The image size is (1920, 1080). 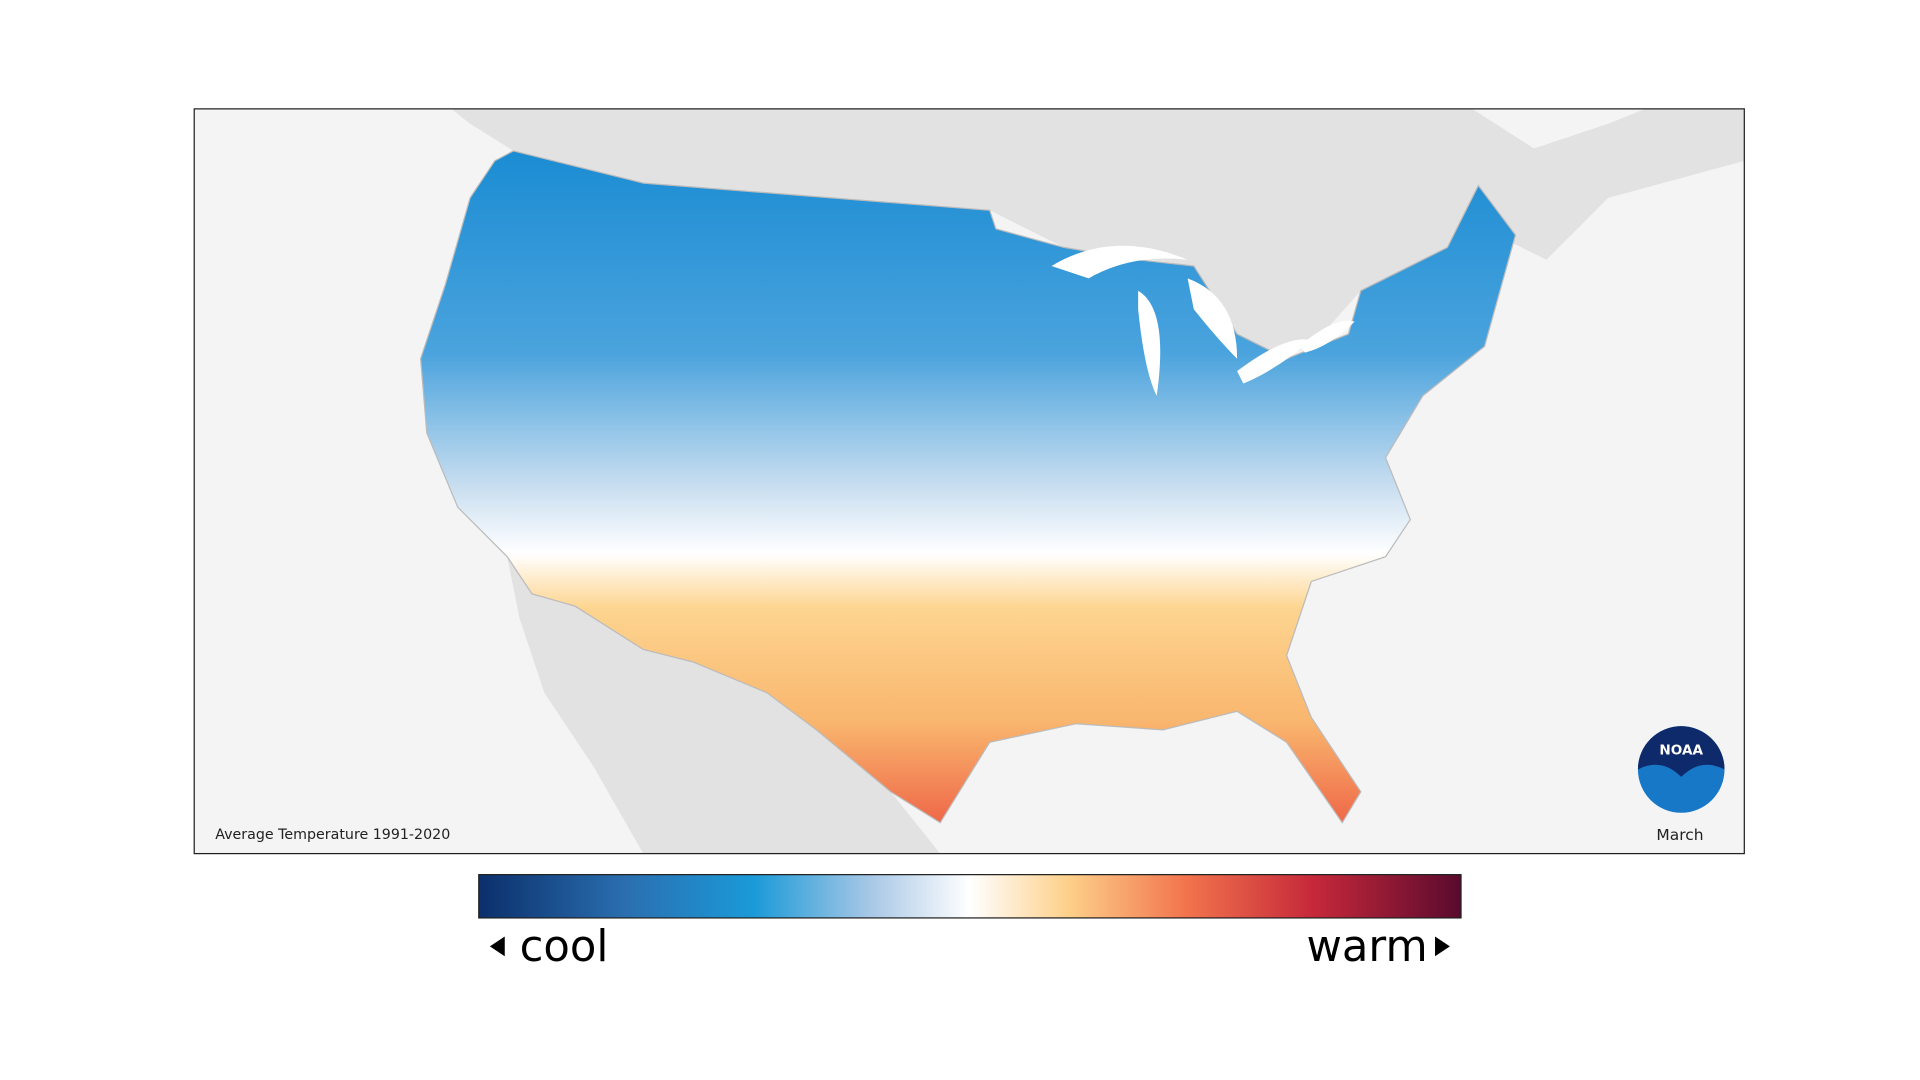 What do you see at coordinates (497, 946) in the screenshot?
I see `cool-arrow` at bounding box center [497, 946].